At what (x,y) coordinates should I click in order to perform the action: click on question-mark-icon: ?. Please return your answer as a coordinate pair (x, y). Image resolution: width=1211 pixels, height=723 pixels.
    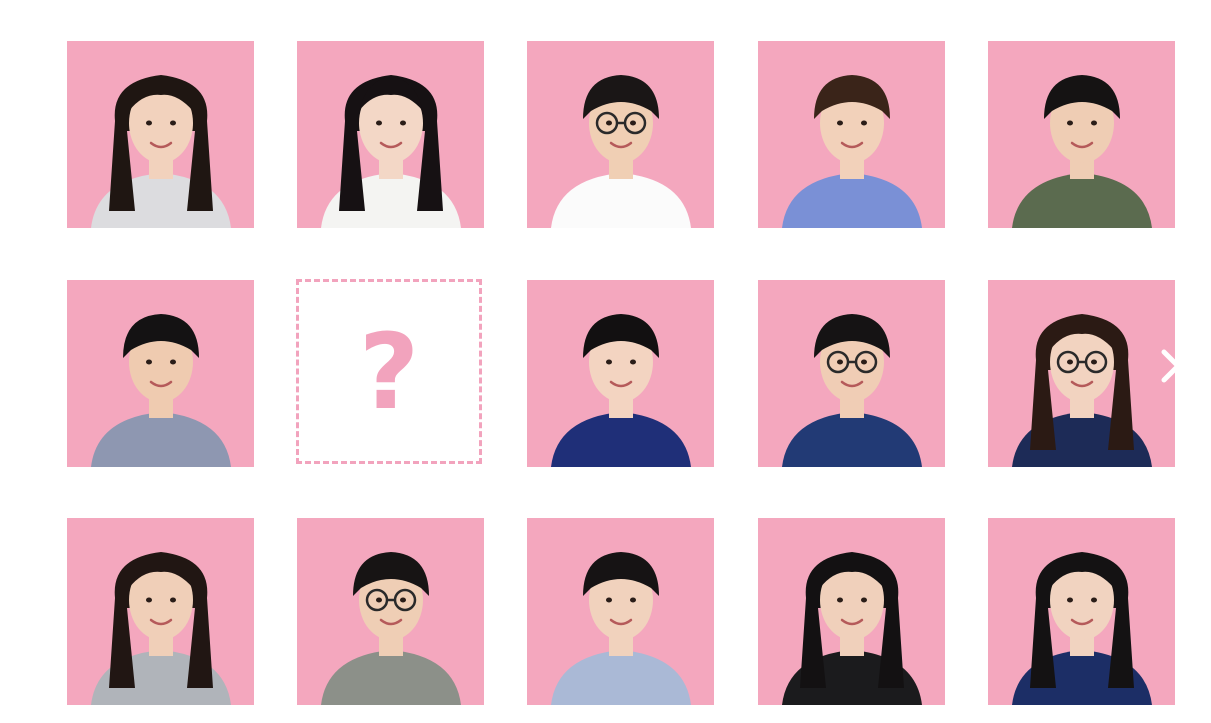
    Looking at the image, I should click on (389, 371).